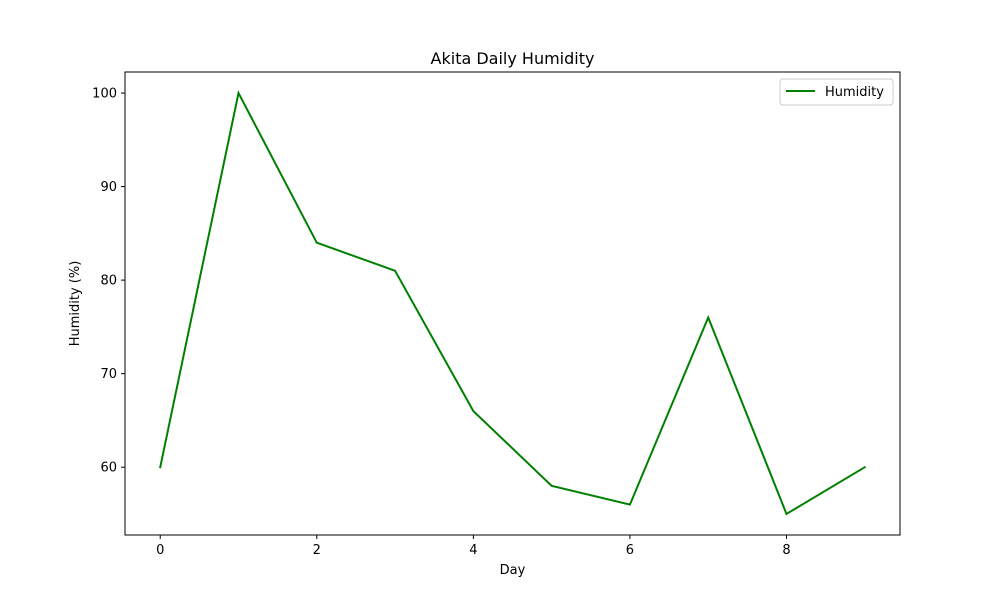  I want to click on y-tick-label: 70, so click(108, 374).